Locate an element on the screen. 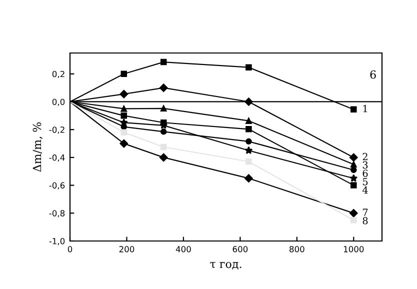  x-tick-label: 200 is located at coordinates (126, 249).